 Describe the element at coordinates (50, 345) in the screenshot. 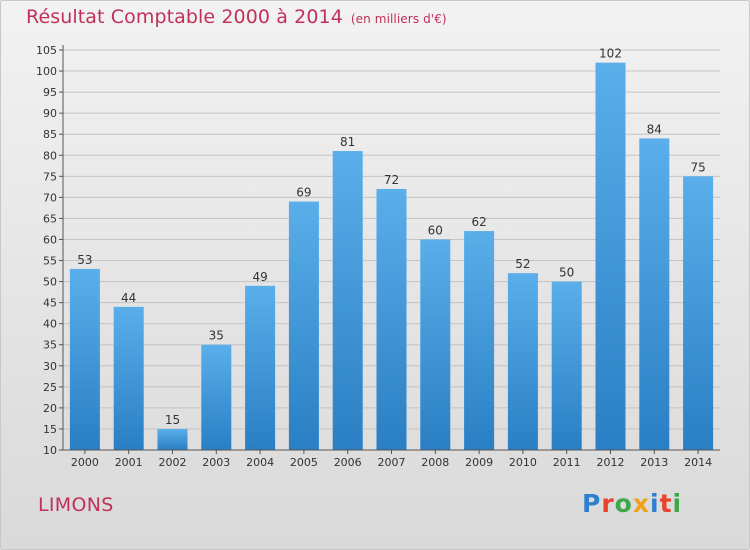

I see `y-tick-label: 35` at that location.